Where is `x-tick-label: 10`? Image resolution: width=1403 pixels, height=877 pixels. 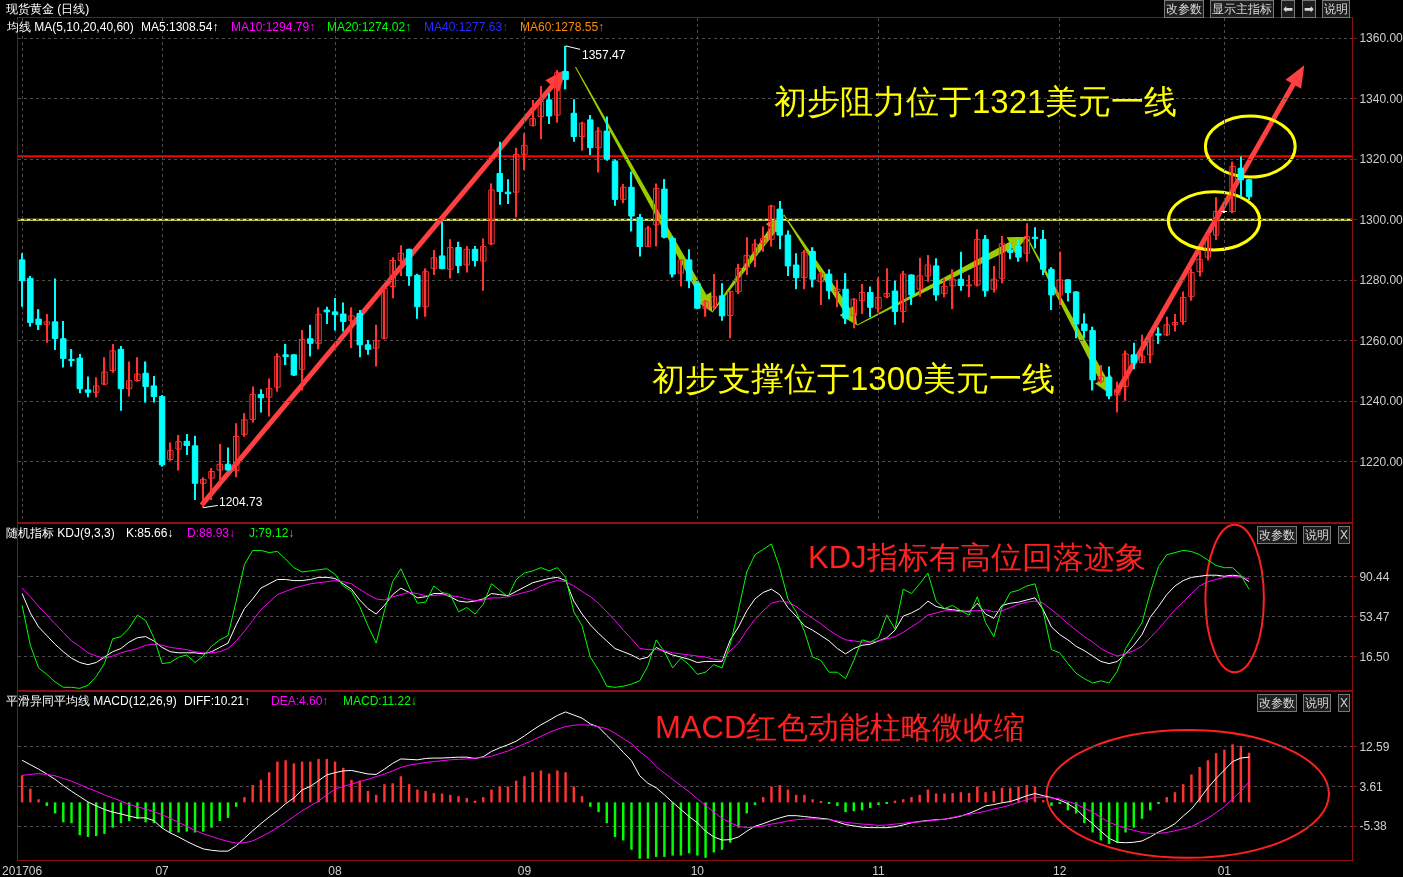
x-tick-label: 10 is located at coordinates (697, 870).